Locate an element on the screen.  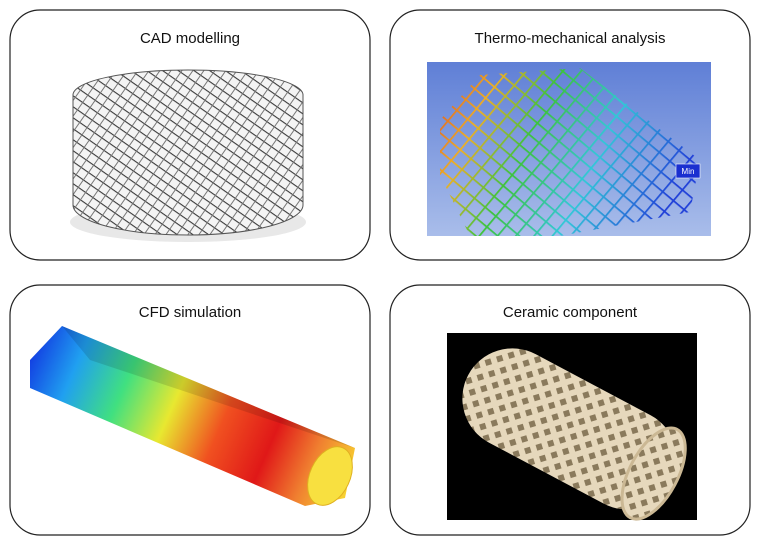
cad-image is located at coordinates (188, 155).